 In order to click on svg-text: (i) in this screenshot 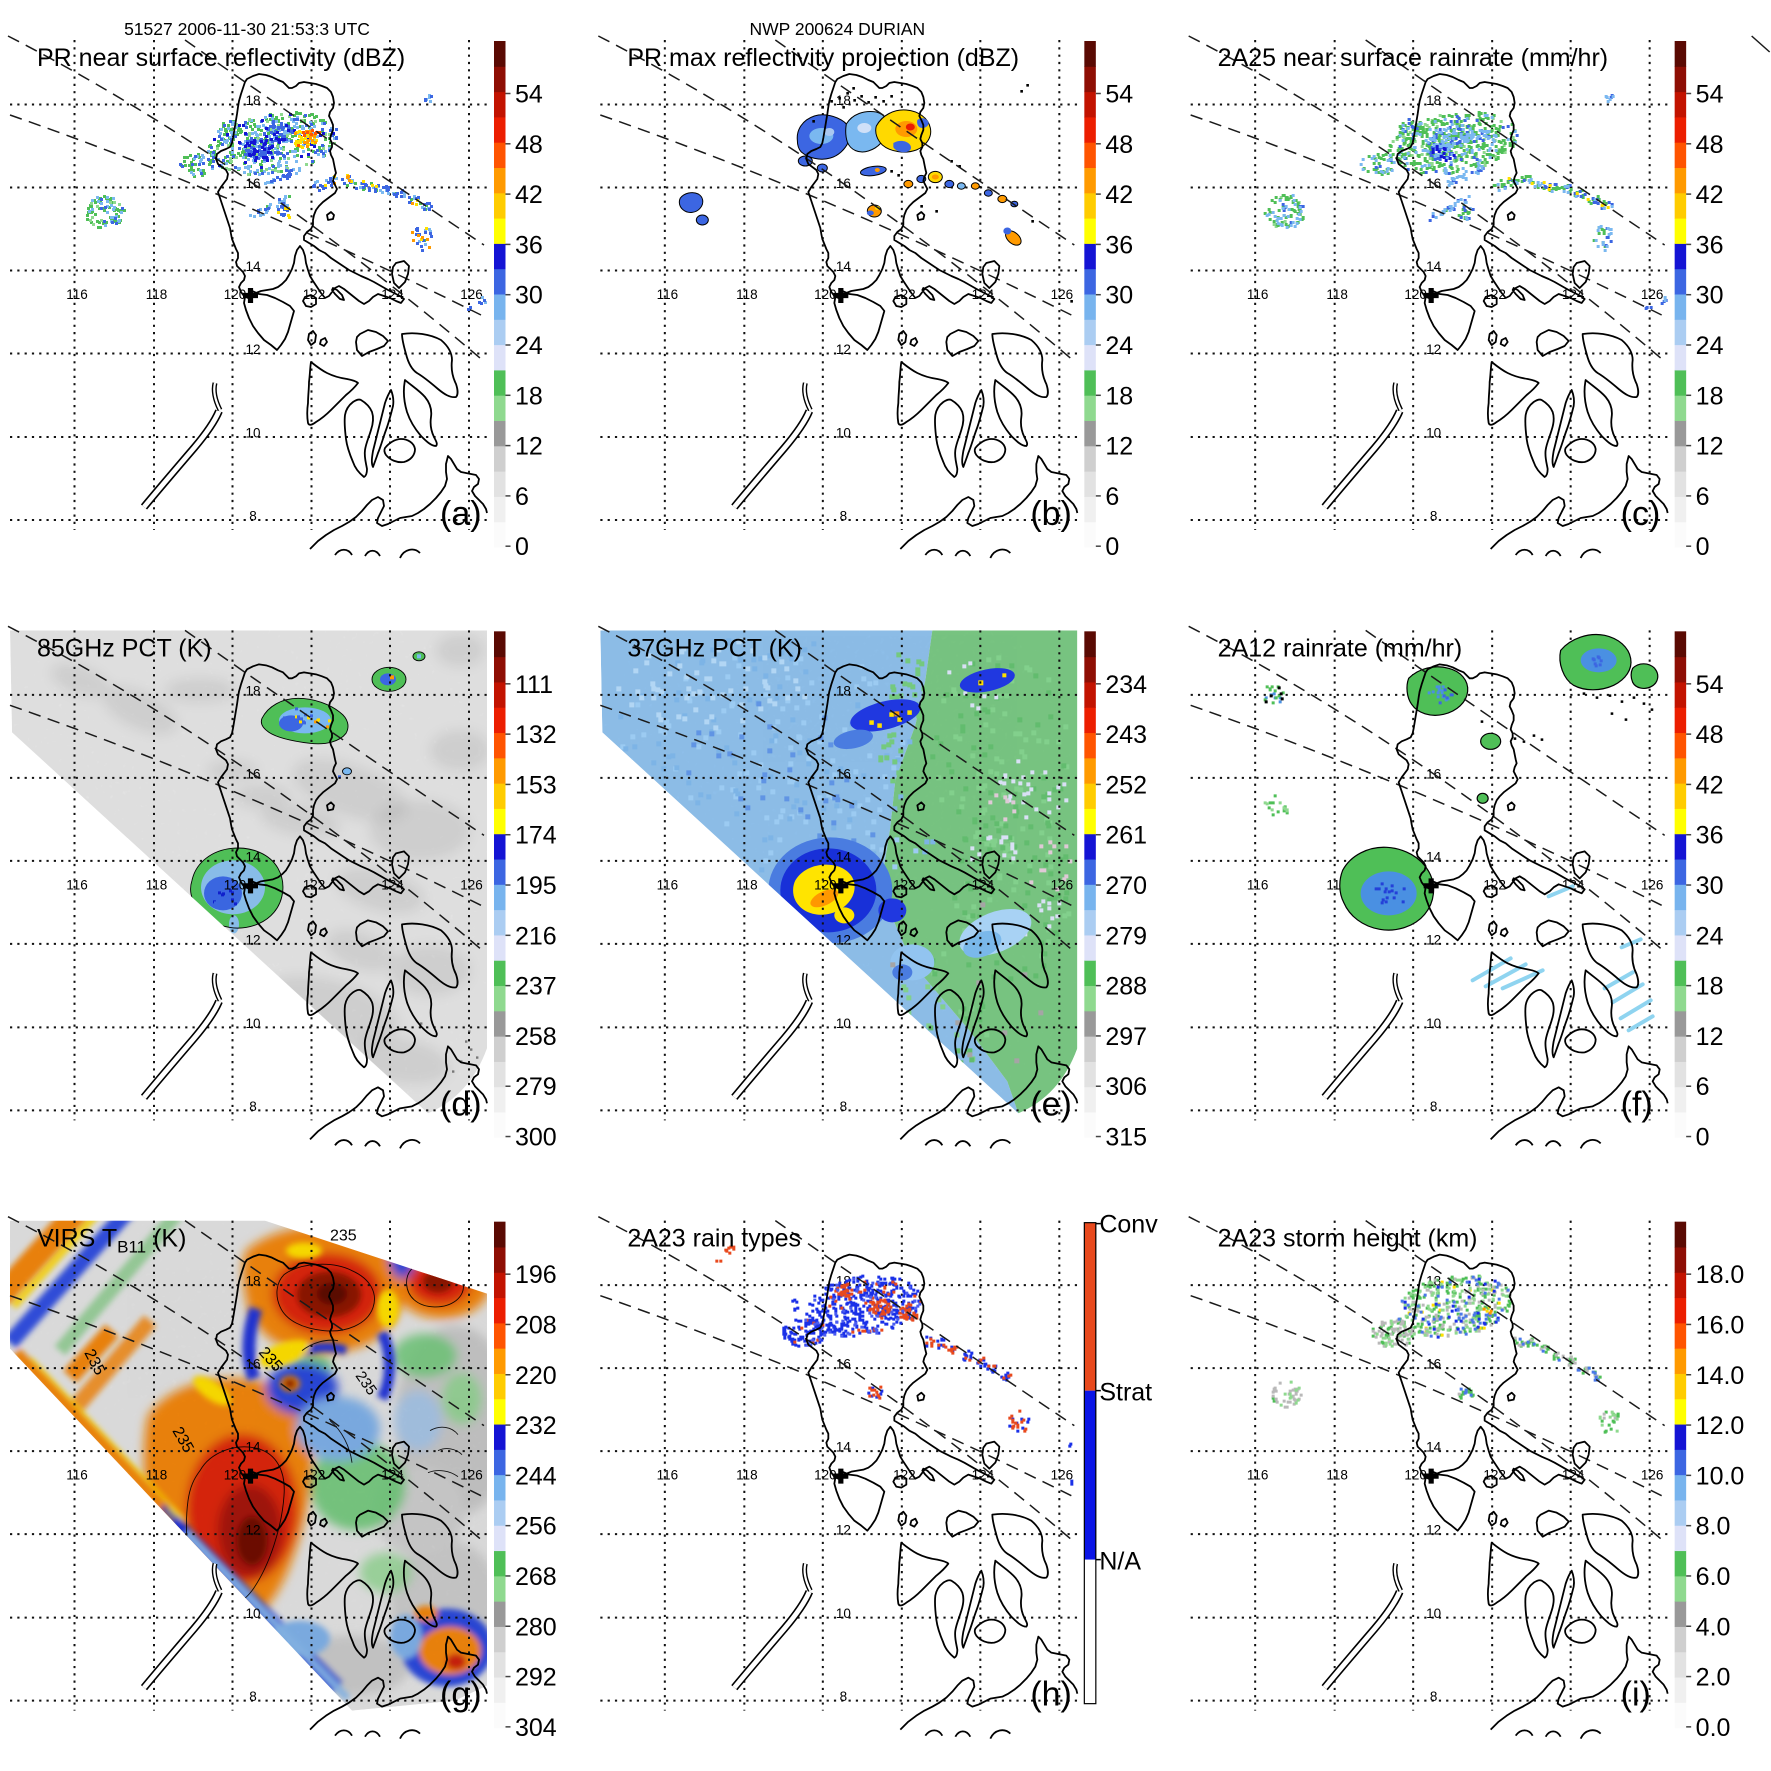, I will do `click(1636, 1695)`.